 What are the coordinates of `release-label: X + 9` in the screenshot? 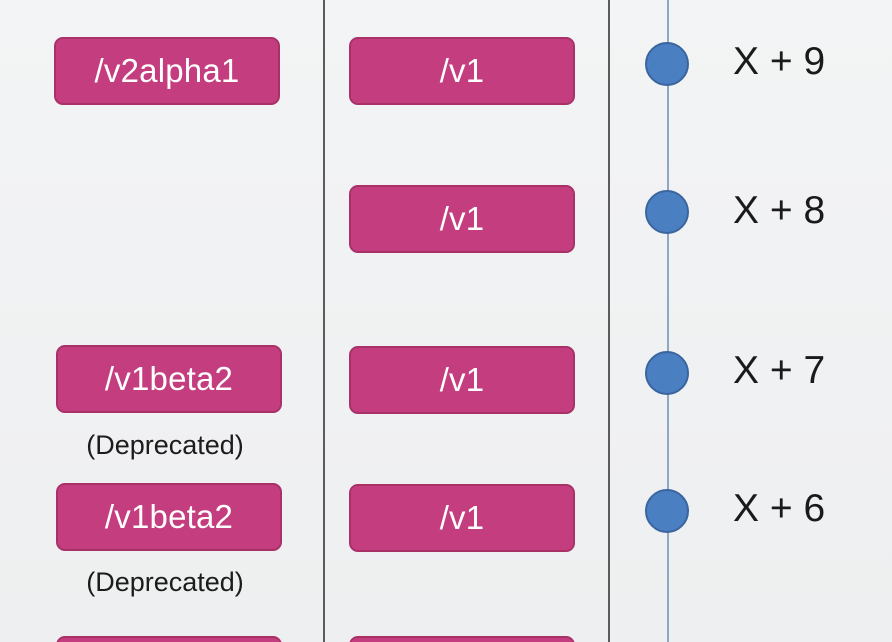 It's located at (779, 61).